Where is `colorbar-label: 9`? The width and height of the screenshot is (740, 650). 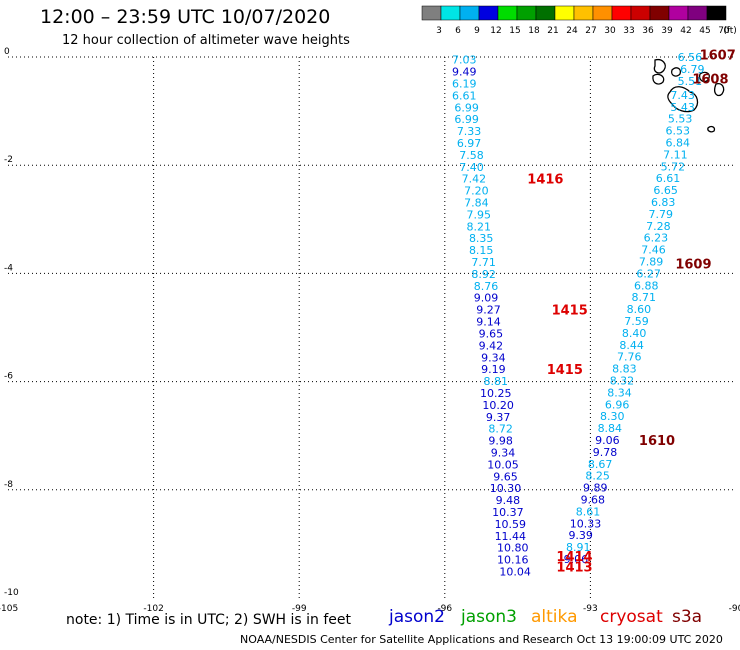
colorbar-label: 9 is located at coordinates (477, 31).